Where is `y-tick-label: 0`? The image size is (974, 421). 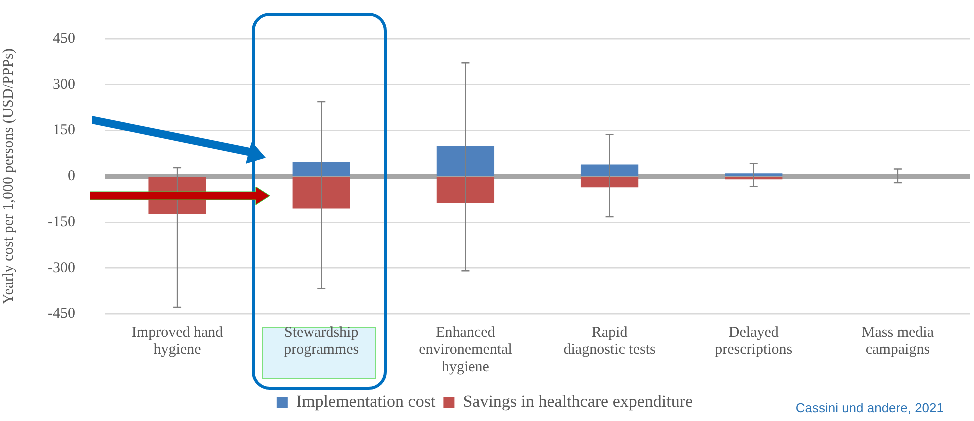
y-tick-label: 0 is located at coordinates (72, 176).